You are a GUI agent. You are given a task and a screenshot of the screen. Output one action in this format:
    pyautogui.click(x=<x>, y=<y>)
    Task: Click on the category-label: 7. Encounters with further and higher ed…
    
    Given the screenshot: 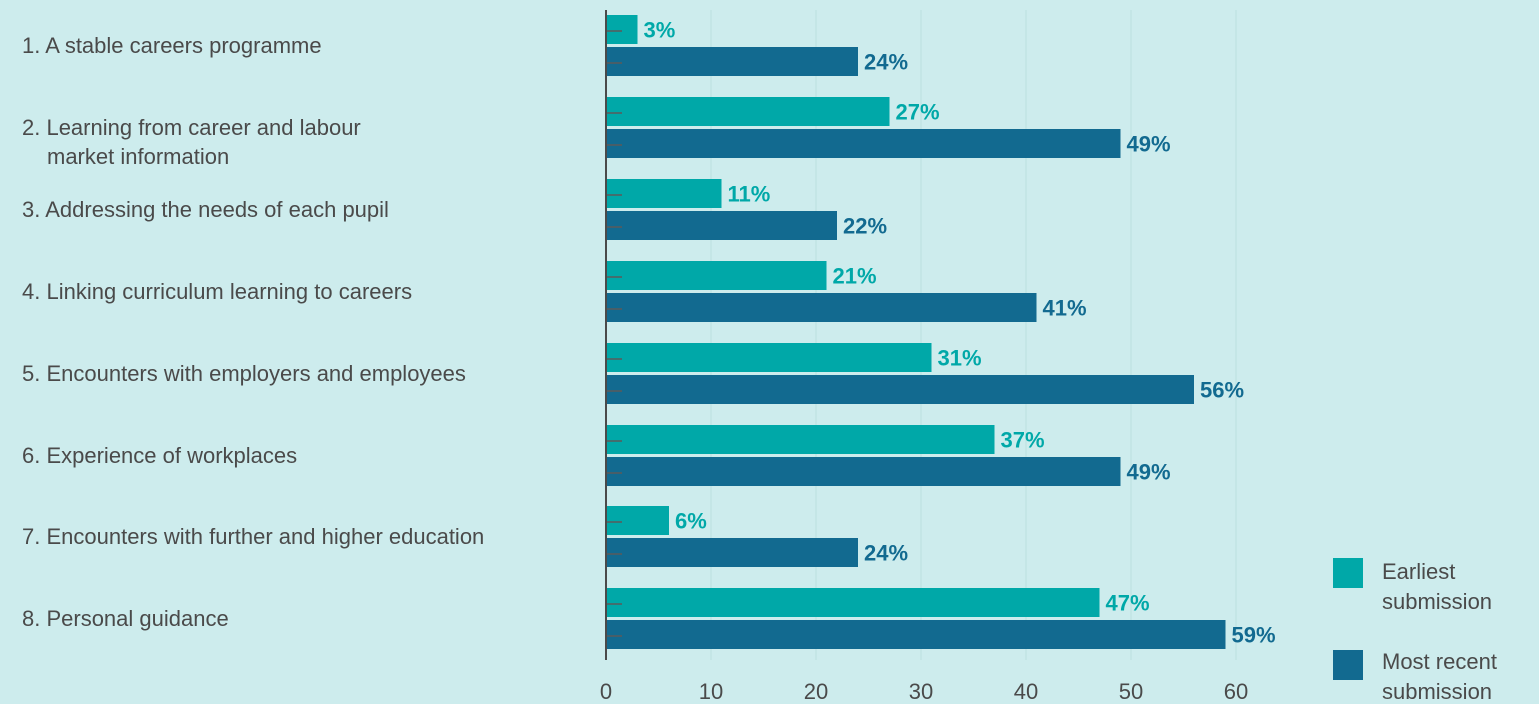 What is the action you would take?
    pyautogui.click(x=253, y=536)
    